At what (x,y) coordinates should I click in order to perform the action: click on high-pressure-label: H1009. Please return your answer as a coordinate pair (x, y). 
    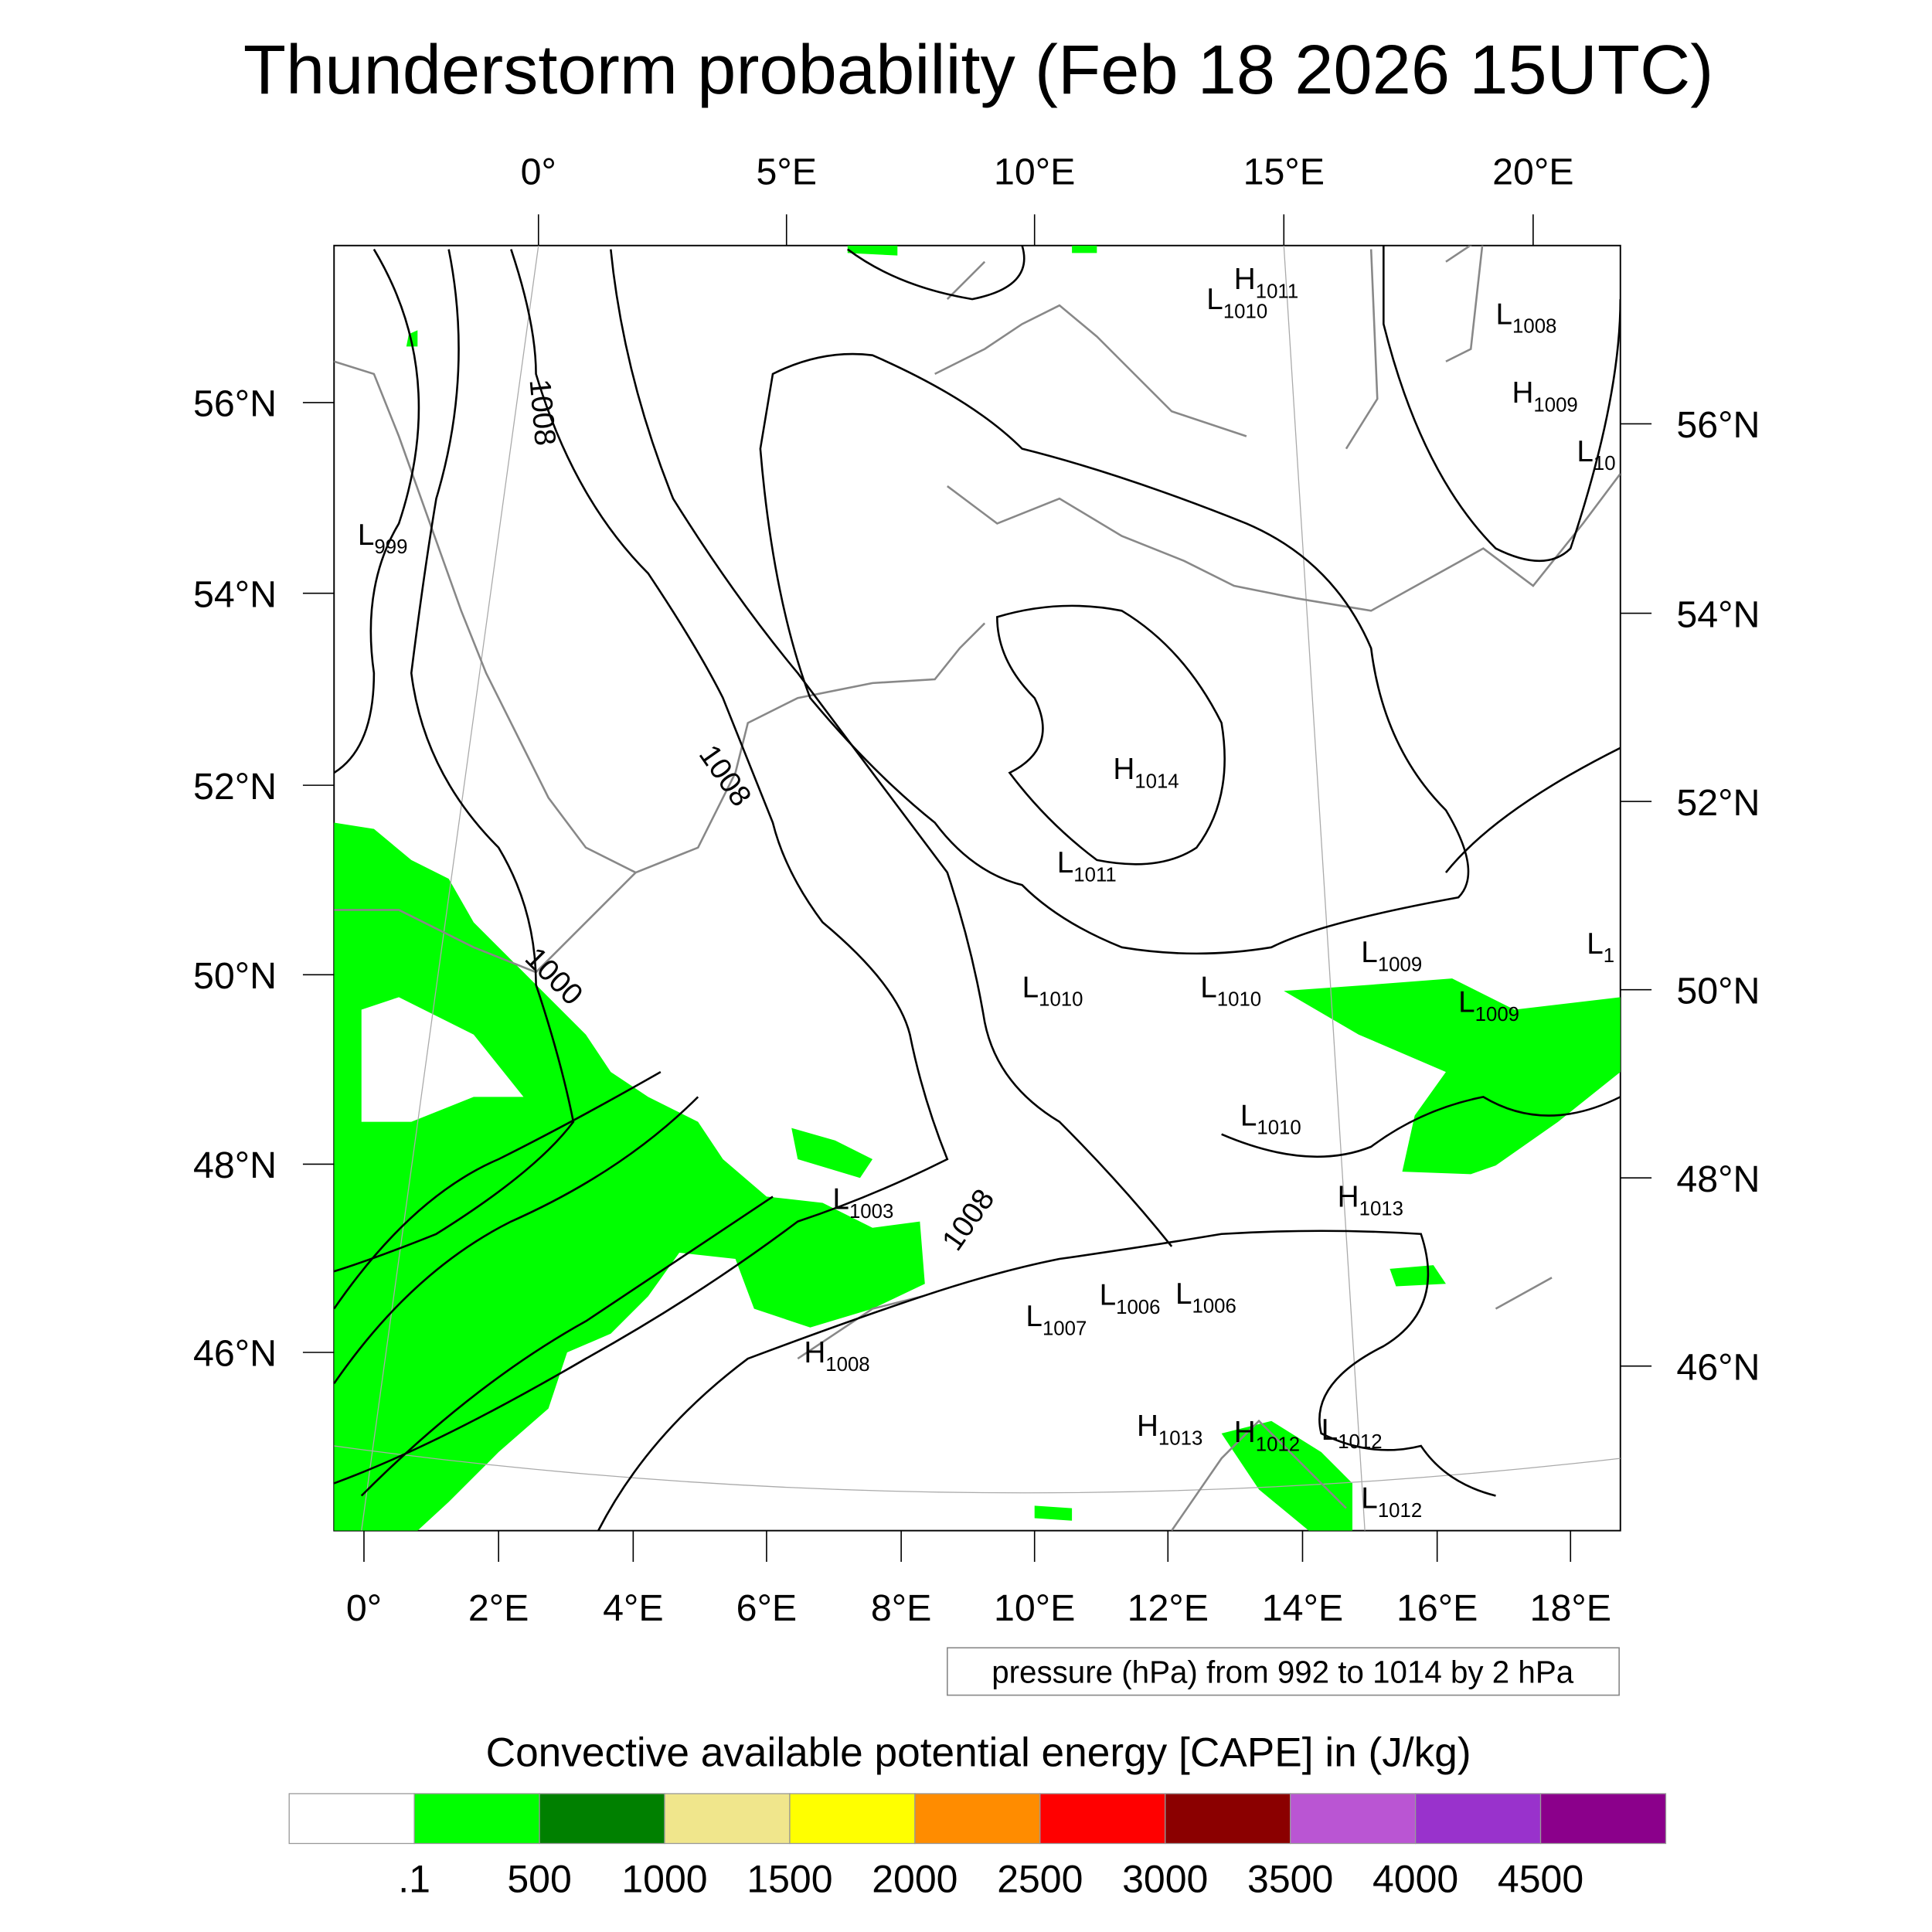
    Looking at the image, I should click on (1545, 396).